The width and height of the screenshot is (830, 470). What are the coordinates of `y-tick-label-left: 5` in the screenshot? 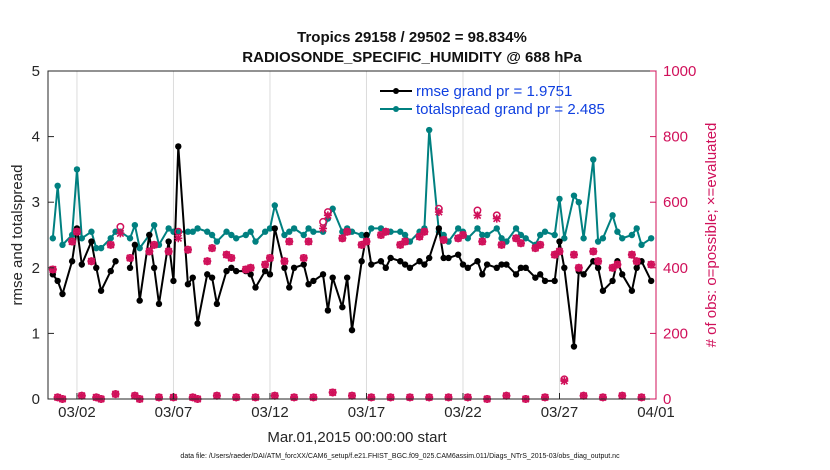 It's located at (36, 71).